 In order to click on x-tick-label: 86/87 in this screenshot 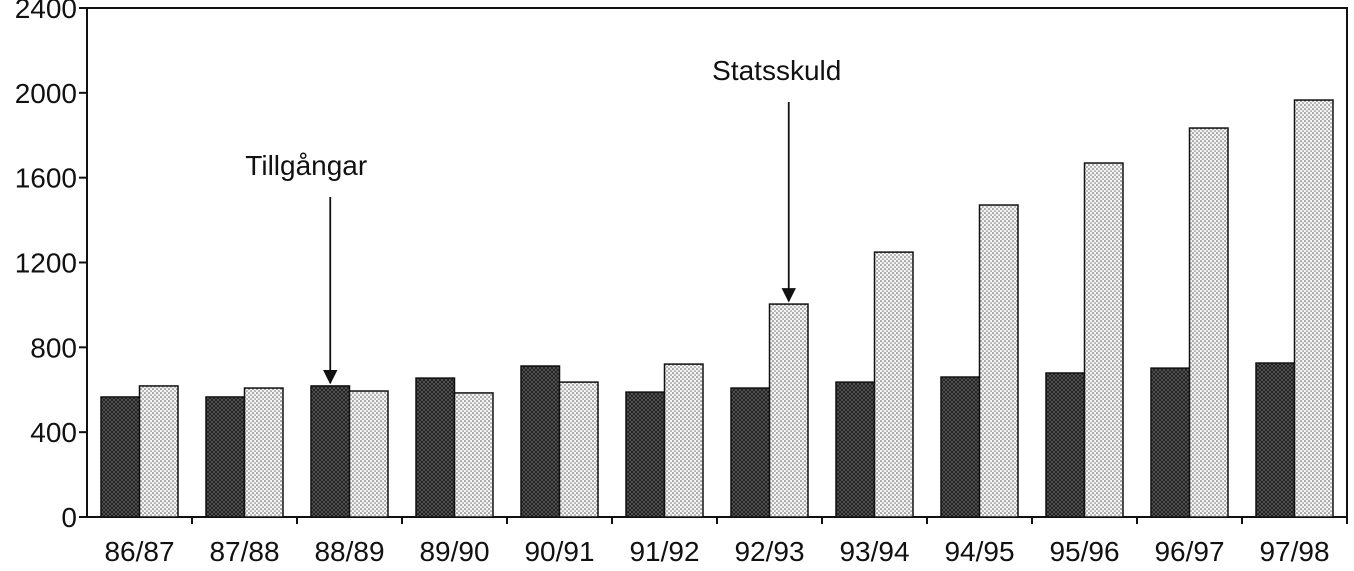, I will do `click(139, 551)`.